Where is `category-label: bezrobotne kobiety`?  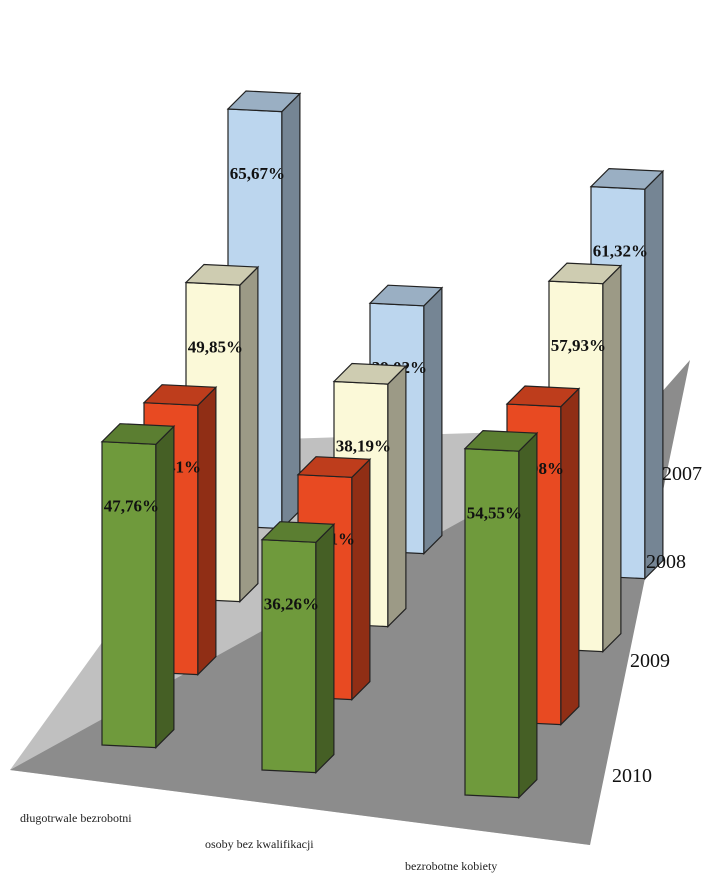 category-label: bezrobotne kobiety is located at coordinates (451, 866).